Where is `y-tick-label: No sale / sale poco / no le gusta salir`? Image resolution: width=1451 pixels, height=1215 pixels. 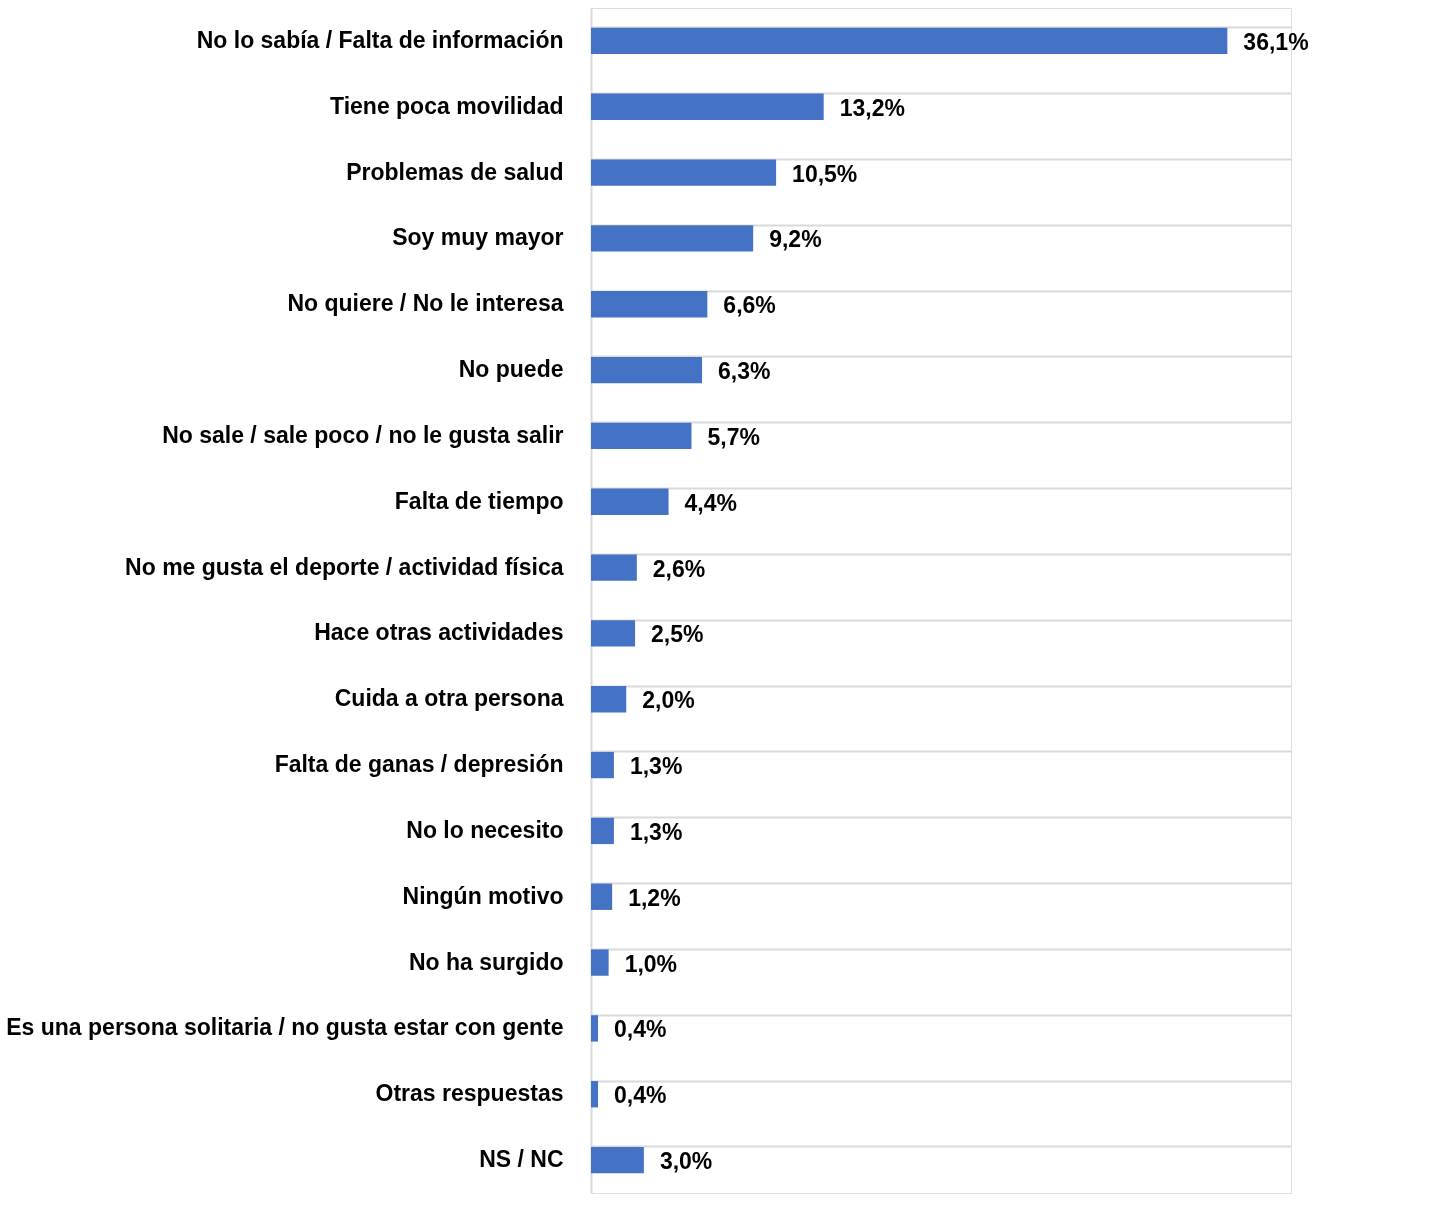
y-tick-label: No sale / sale poco / no le gusta salir is located at coordinates (363, 434).